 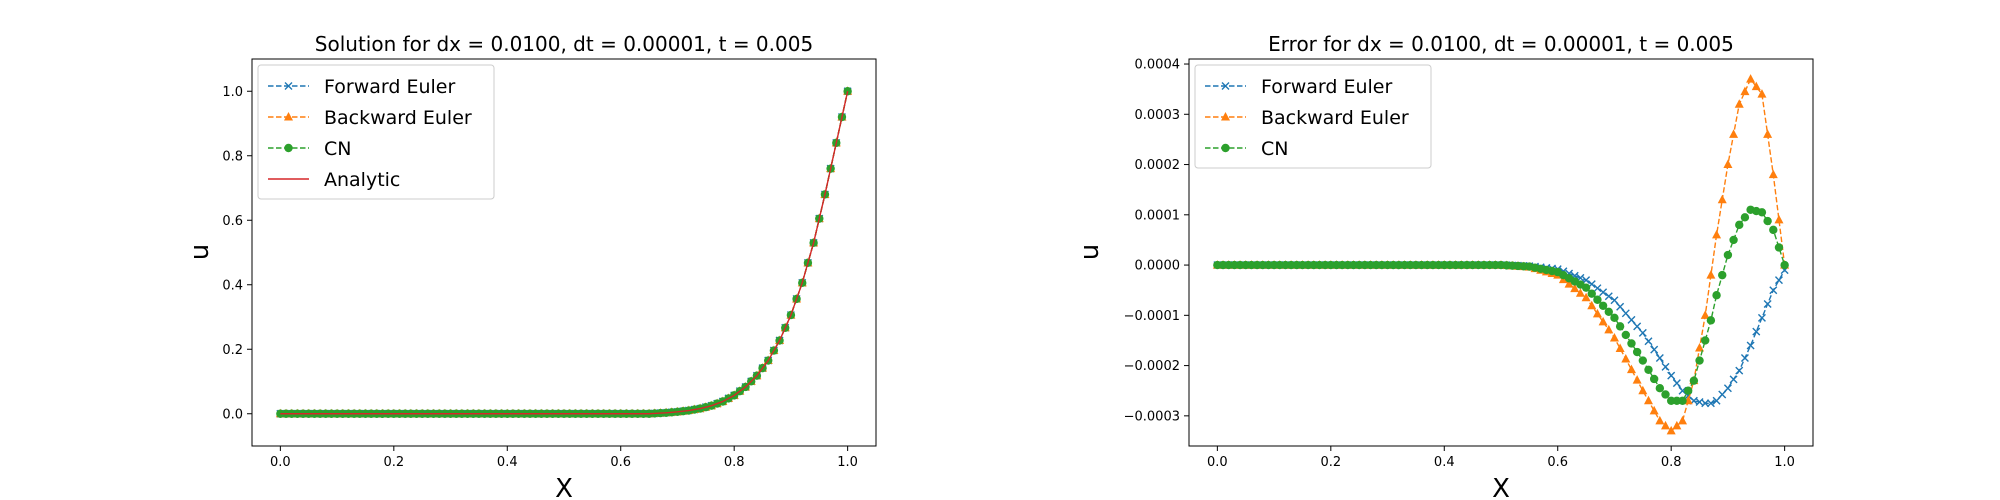 What do you see at coordinates (1274, 149) in the screenshot?
I see `error-plot-legend-entry-cn-label: CN` at bounding box center [1274, 149].